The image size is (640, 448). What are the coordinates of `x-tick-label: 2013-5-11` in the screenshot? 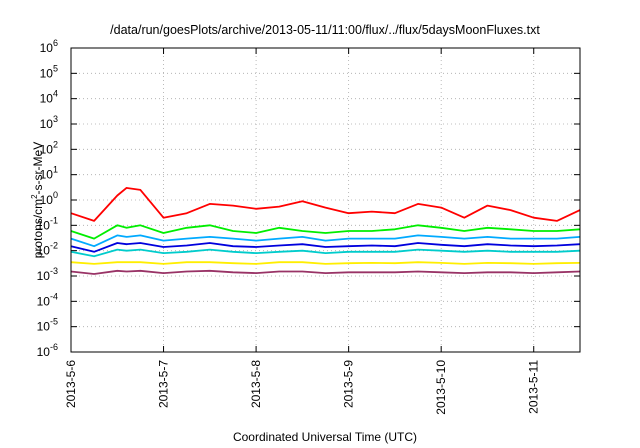 It's located at (534, 387).